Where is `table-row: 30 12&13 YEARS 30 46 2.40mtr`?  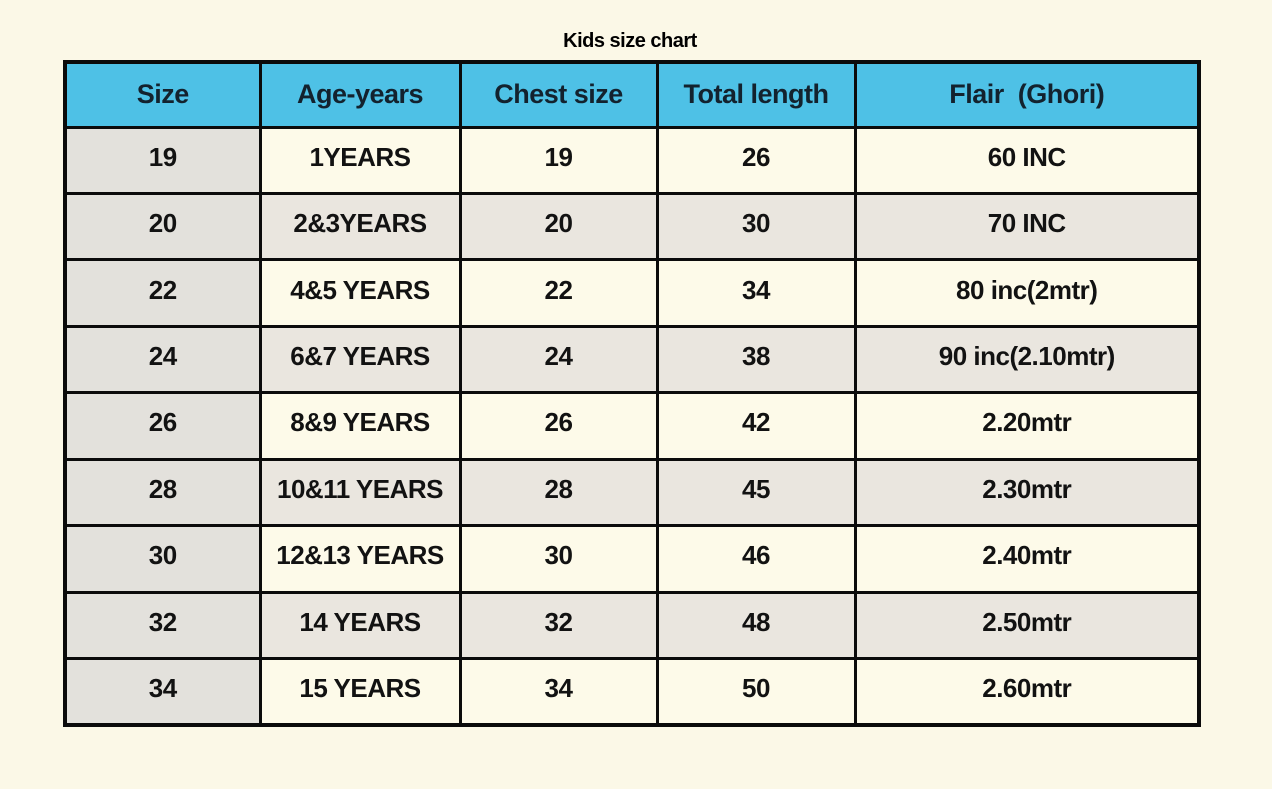 table-row: 30 12&13 YEARS 30 46 2.40mtr is located at coordinates (632, 559).